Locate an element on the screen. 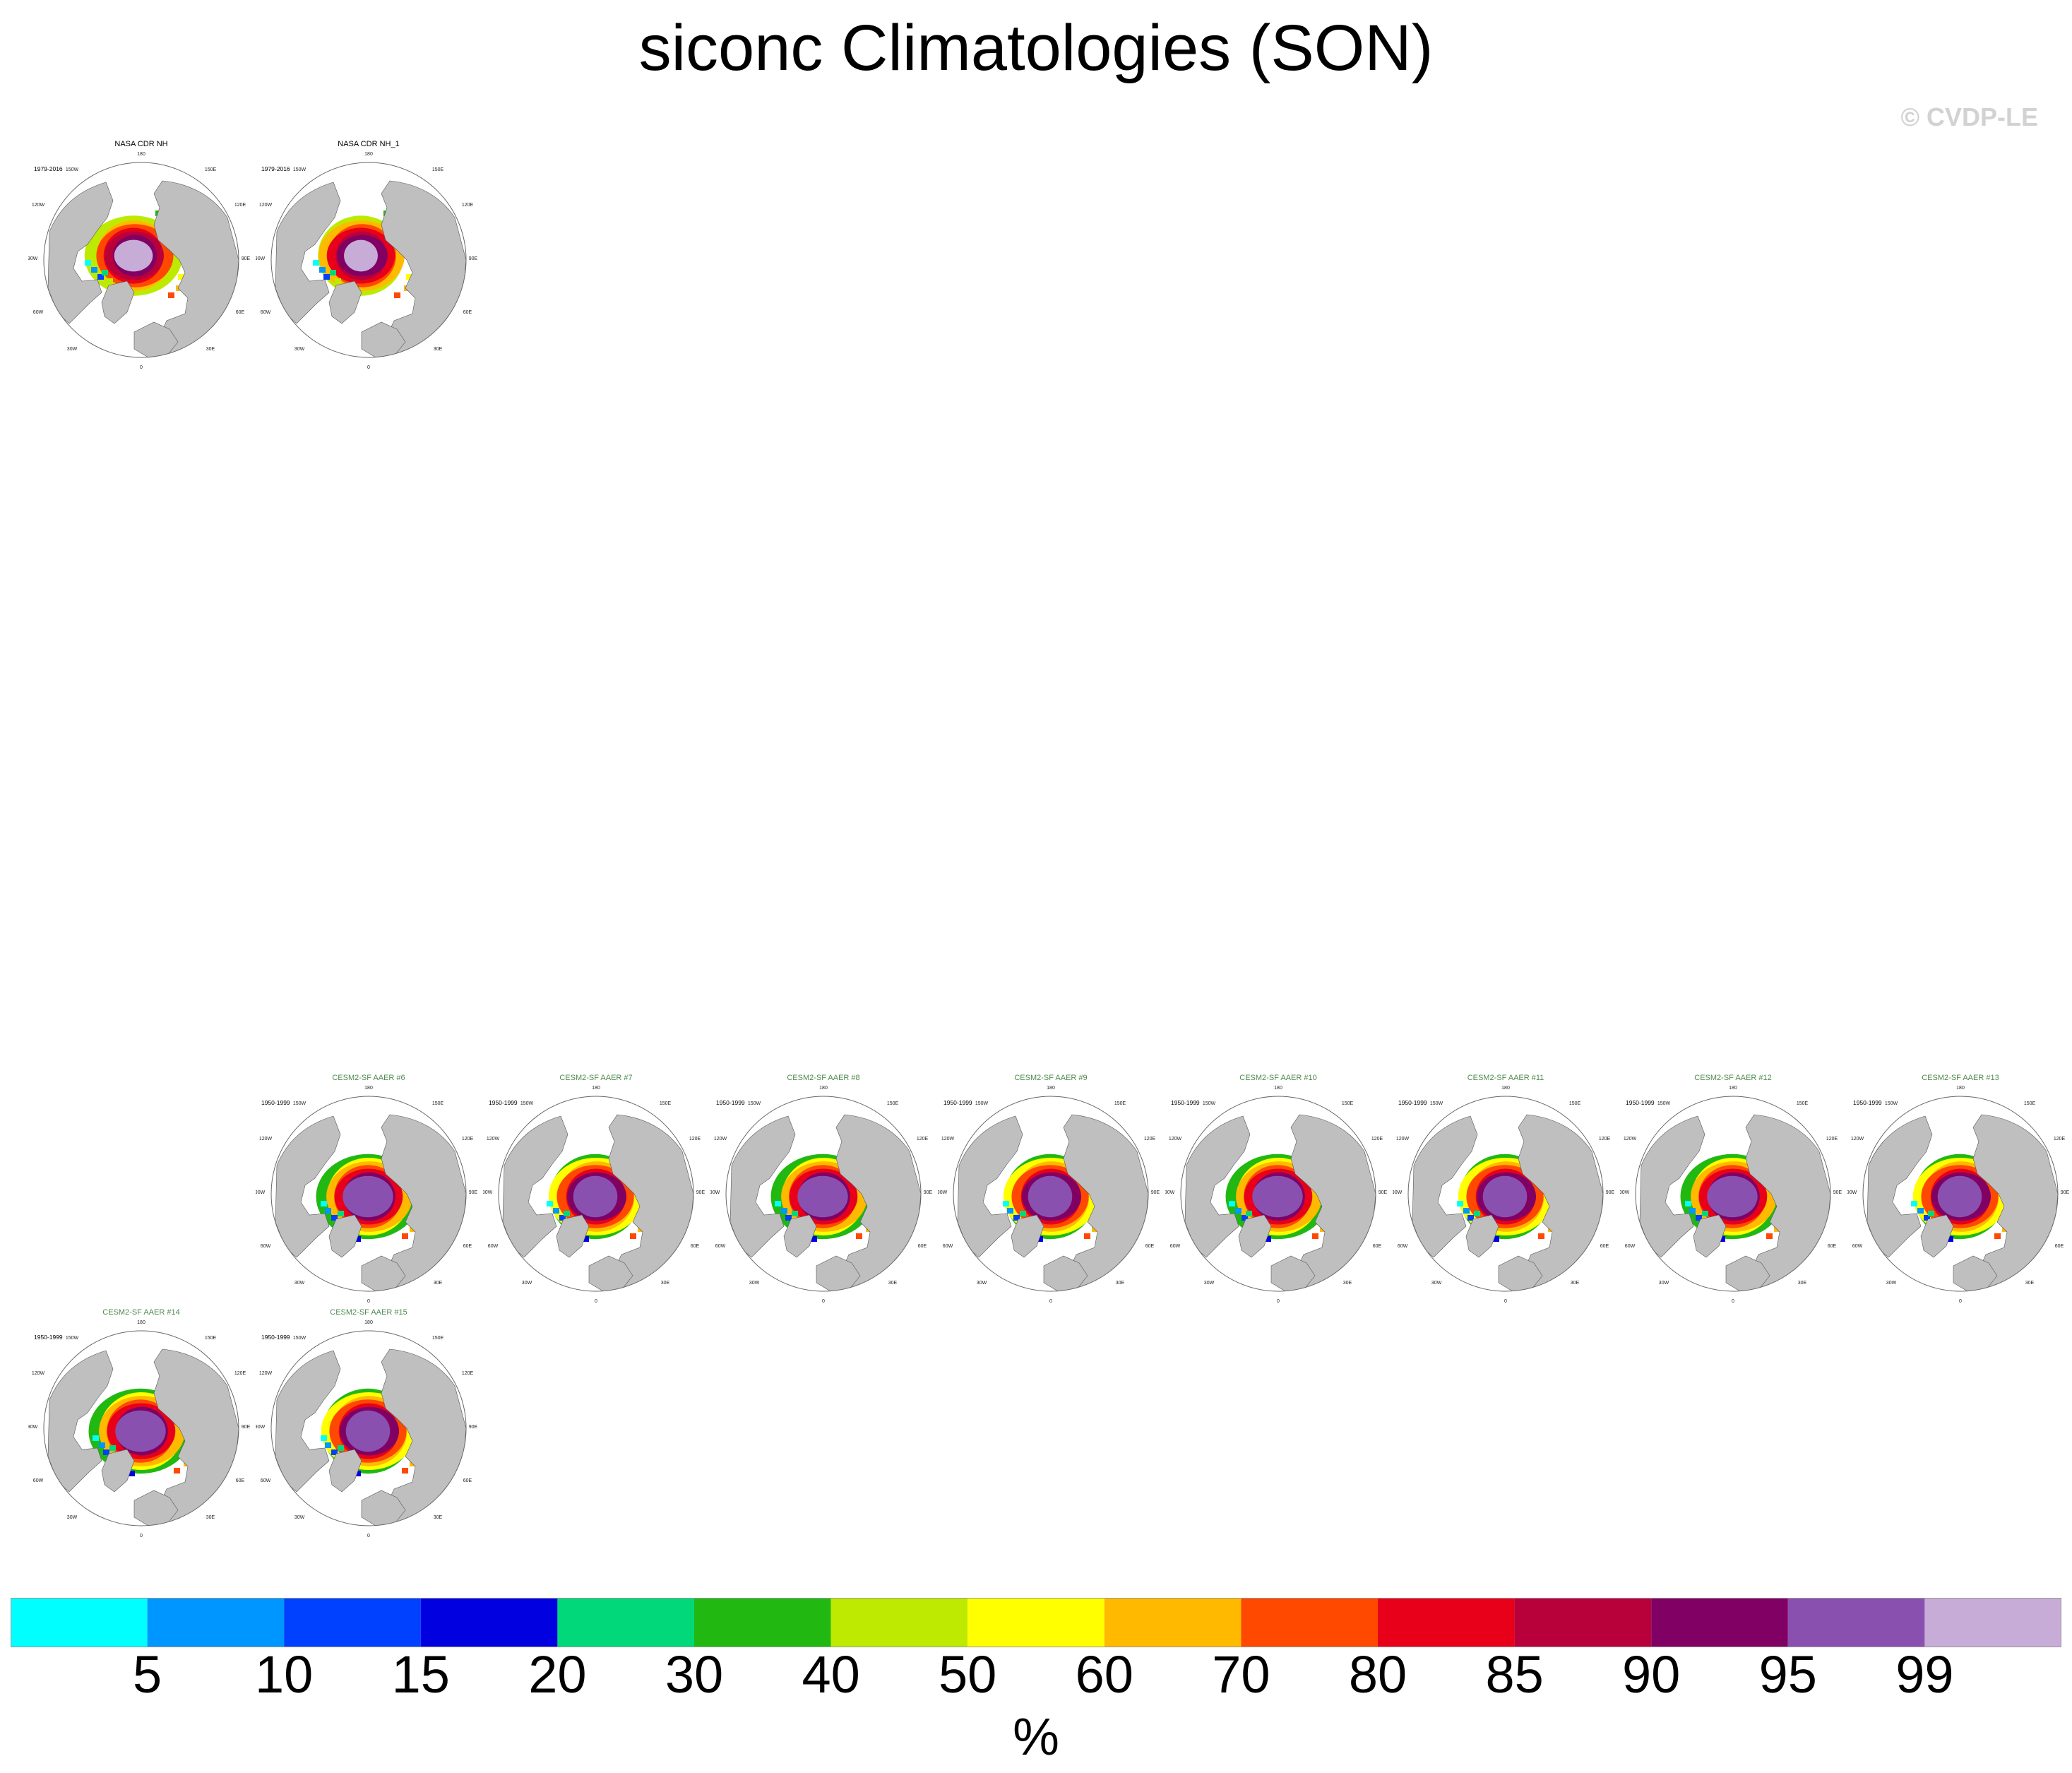 The image size is (2072, 1773). colorbar-tick-label: 60 is located at coordinates (1104, 1674).